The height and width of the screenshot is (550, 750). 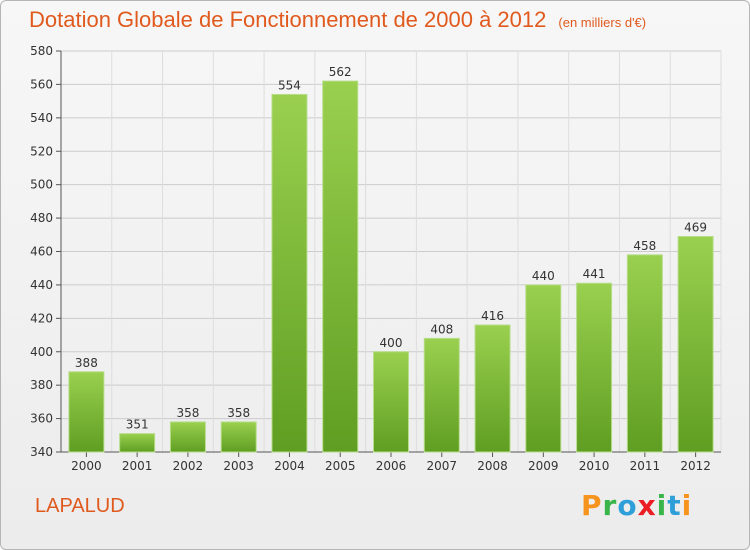 I want to click on x-tick-label: 2005, so click(x=340, y=466).